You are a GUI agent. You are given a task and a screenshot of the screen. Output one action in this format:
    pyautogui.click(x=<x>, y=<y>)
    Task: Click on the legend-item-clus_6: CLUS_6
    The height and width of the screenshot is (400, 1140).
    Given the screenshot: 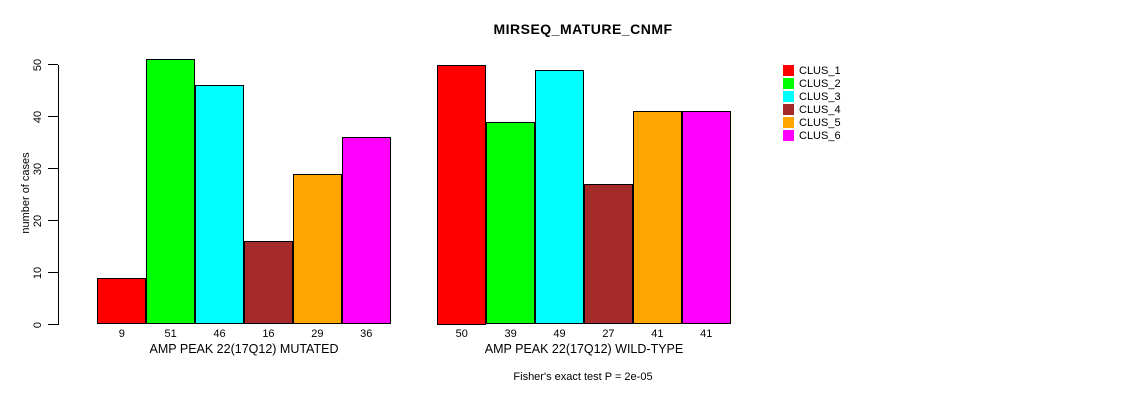 What is the action you would take?
    pyautogui.click(x=812, y=135)
    